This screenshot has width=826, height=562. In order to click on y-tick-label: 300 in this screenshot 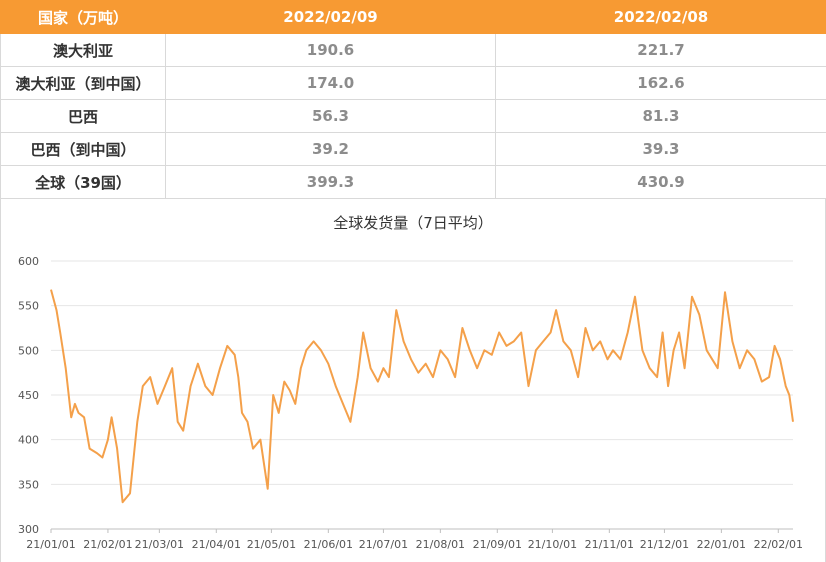, I will do `click(28, 529)`.